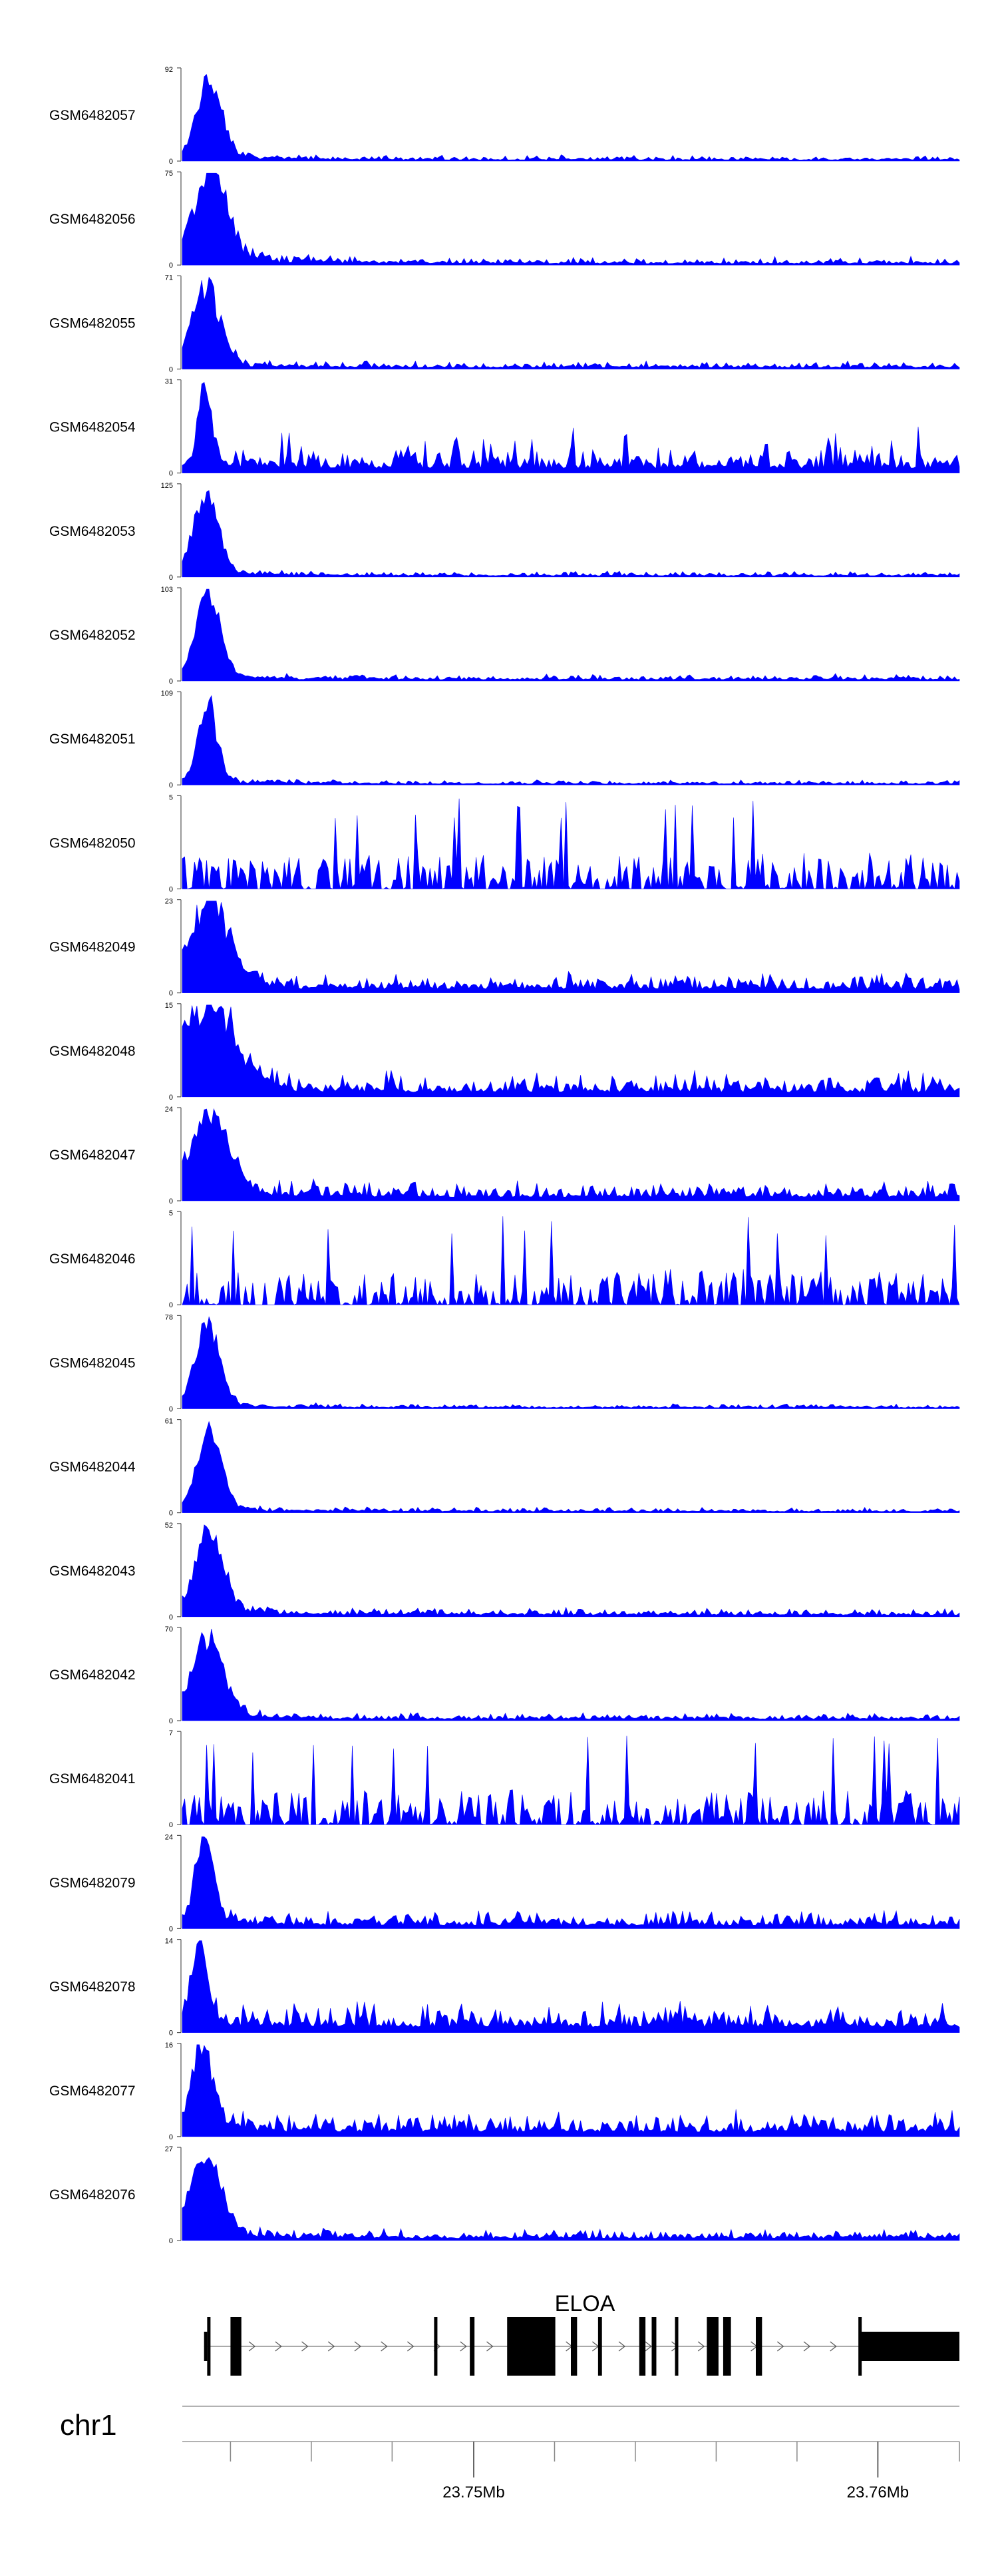 The width and height of the screenshot is (998, 2576). I want to click on track-label: GSM6482079, so click(92, 1882).